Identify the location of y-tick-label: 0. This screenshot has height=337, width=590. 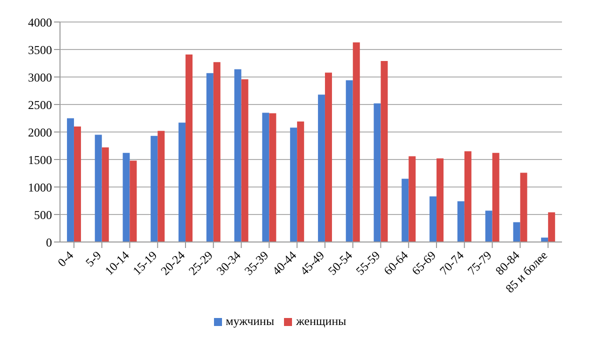
(49, 242).